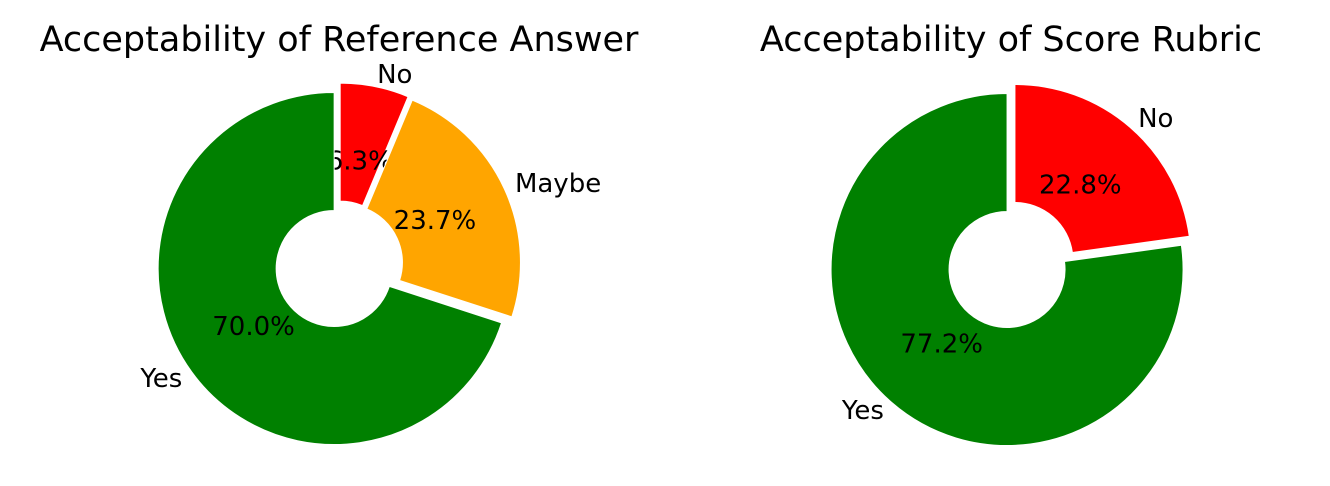 The image size is (1330, 486). Describe the element at coordinates (1011, 40) in the screenshot. I see `chart-title: Acceptability of Score Rubric` at that location.